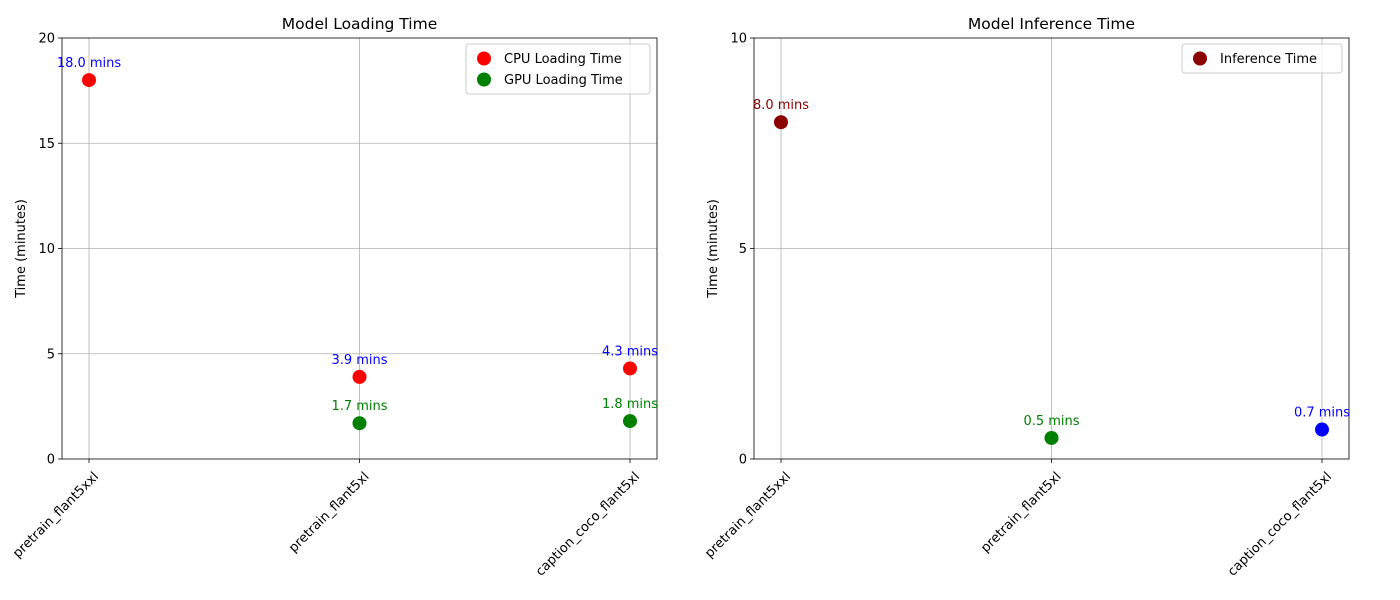 This screenshot has height=600, width=1400. Describe the element at coordinates (1051, 421) in the screenshot. I see `data-label: 0.5 mins` at that location.